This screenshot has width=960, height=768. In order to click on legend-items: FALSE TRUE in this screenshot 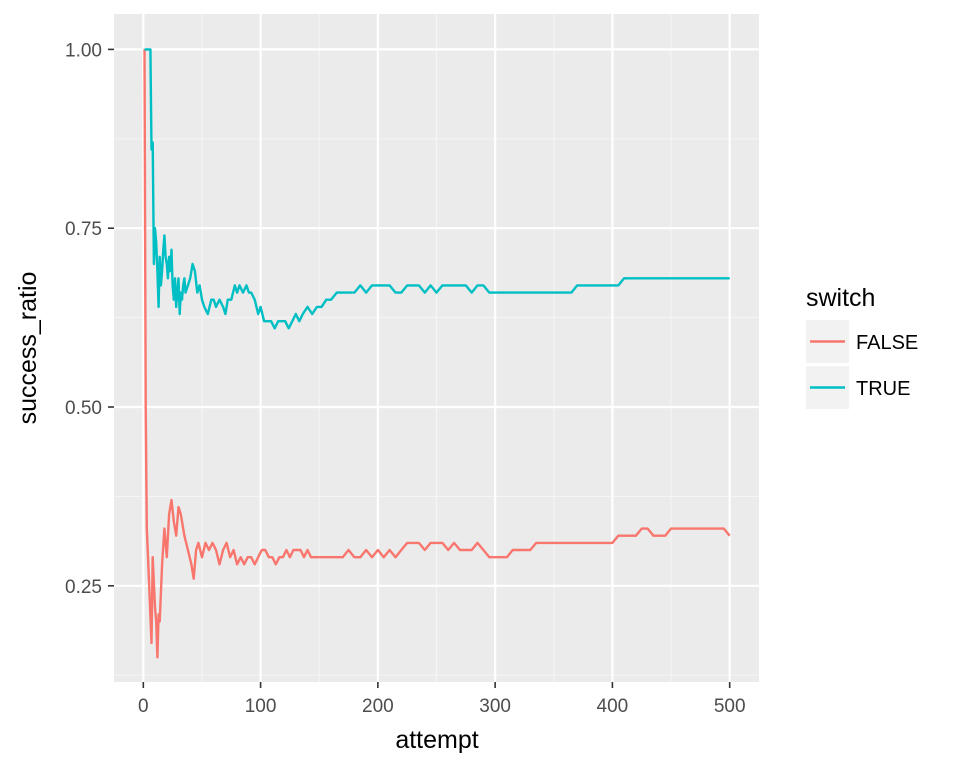, I will do `click(862, 364)`.